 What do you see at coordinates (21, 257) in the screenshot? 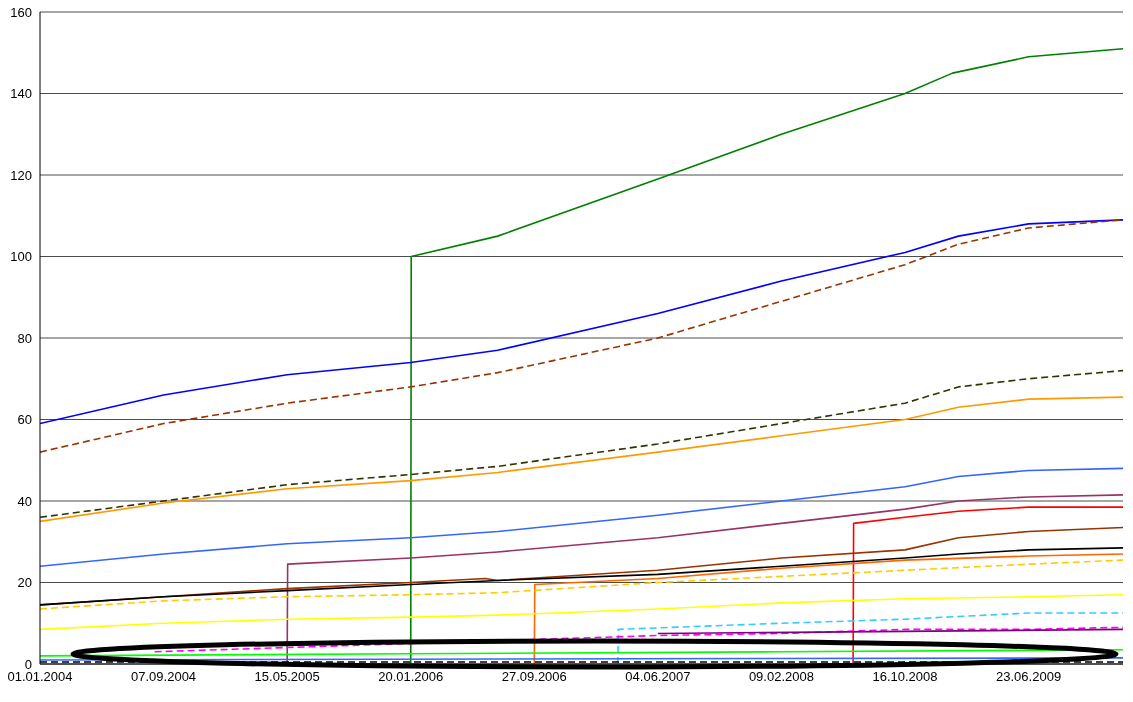
I see `y-tick-label: 100` at bounding box center [21, 257].